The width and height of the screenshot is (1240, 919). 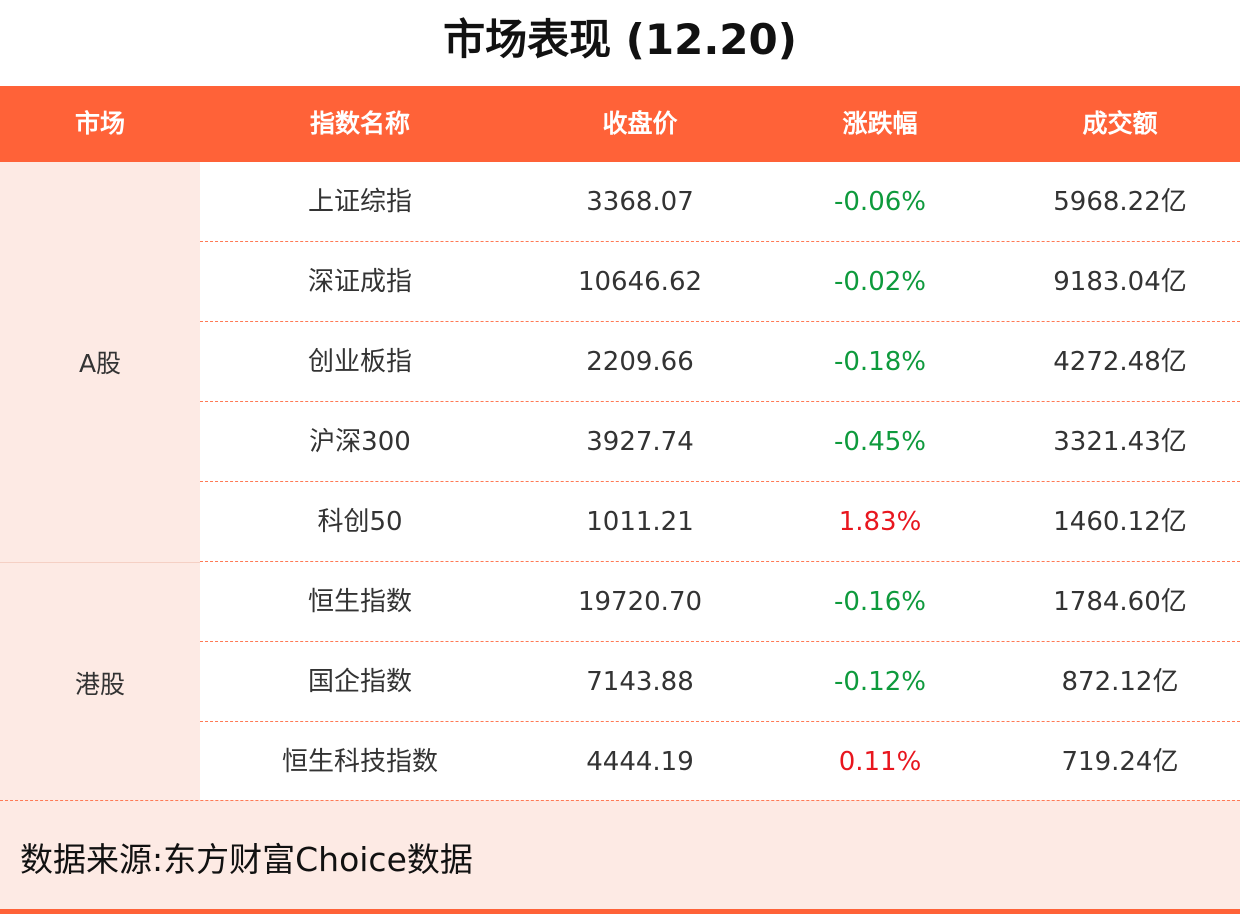 I want to click on market-cell: A股, so click(x=100, y=362).